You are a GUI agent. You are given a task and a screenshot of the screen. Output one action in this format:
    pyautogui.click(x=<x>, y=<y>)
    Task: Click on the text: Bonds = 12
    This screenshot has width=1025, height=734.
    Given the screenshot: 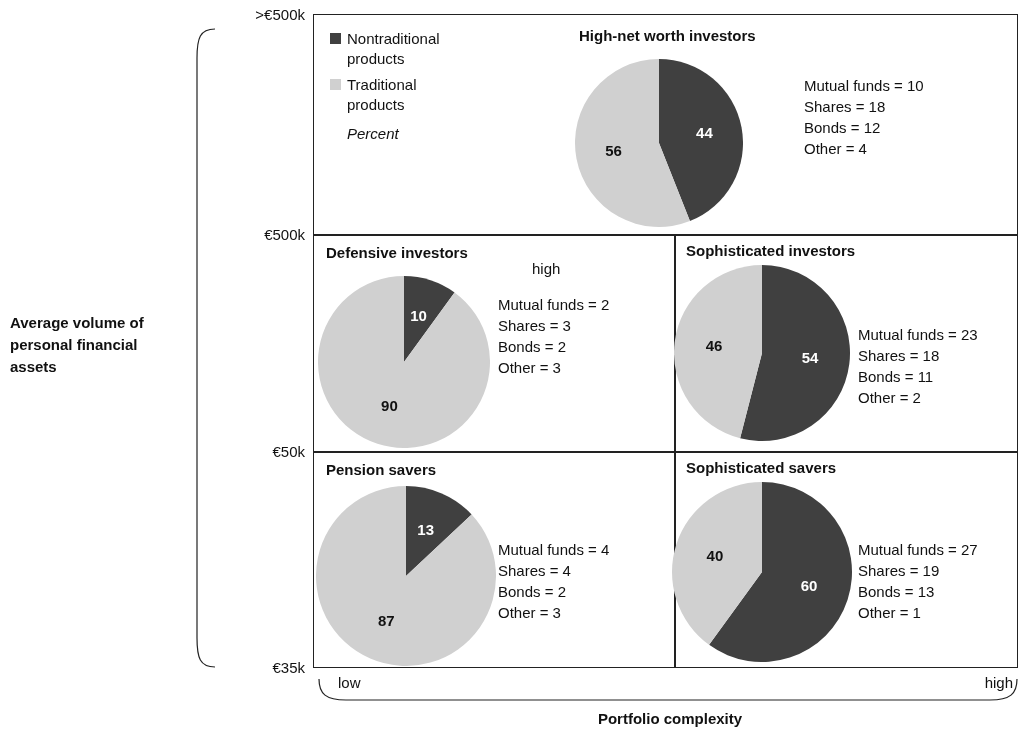 What is the action you would take?
    pyautogui.click(x=843, y=128)
    